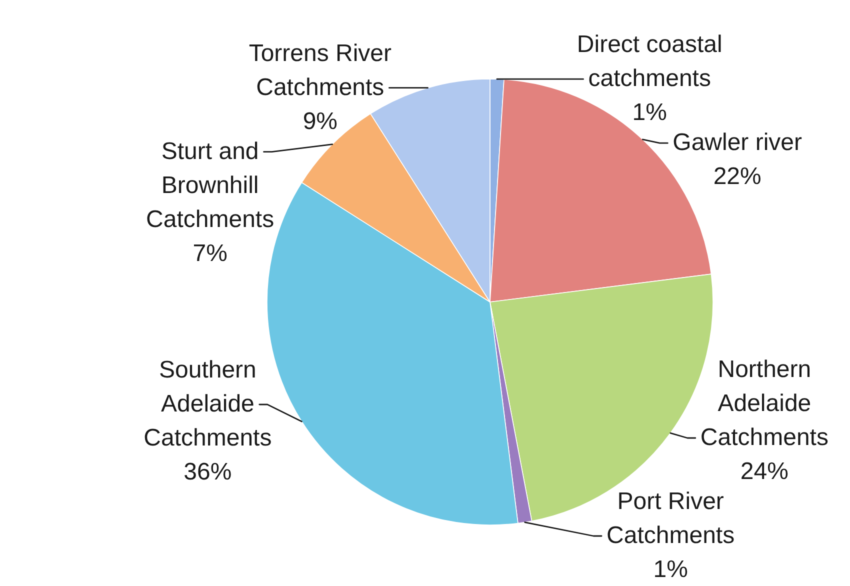 The image size is (850, 586). What do you see at coordinates (764, 403) in the screenshot?
I see `slice-label: Northern Adelaide Catchments` at bounding box center [764, 403].